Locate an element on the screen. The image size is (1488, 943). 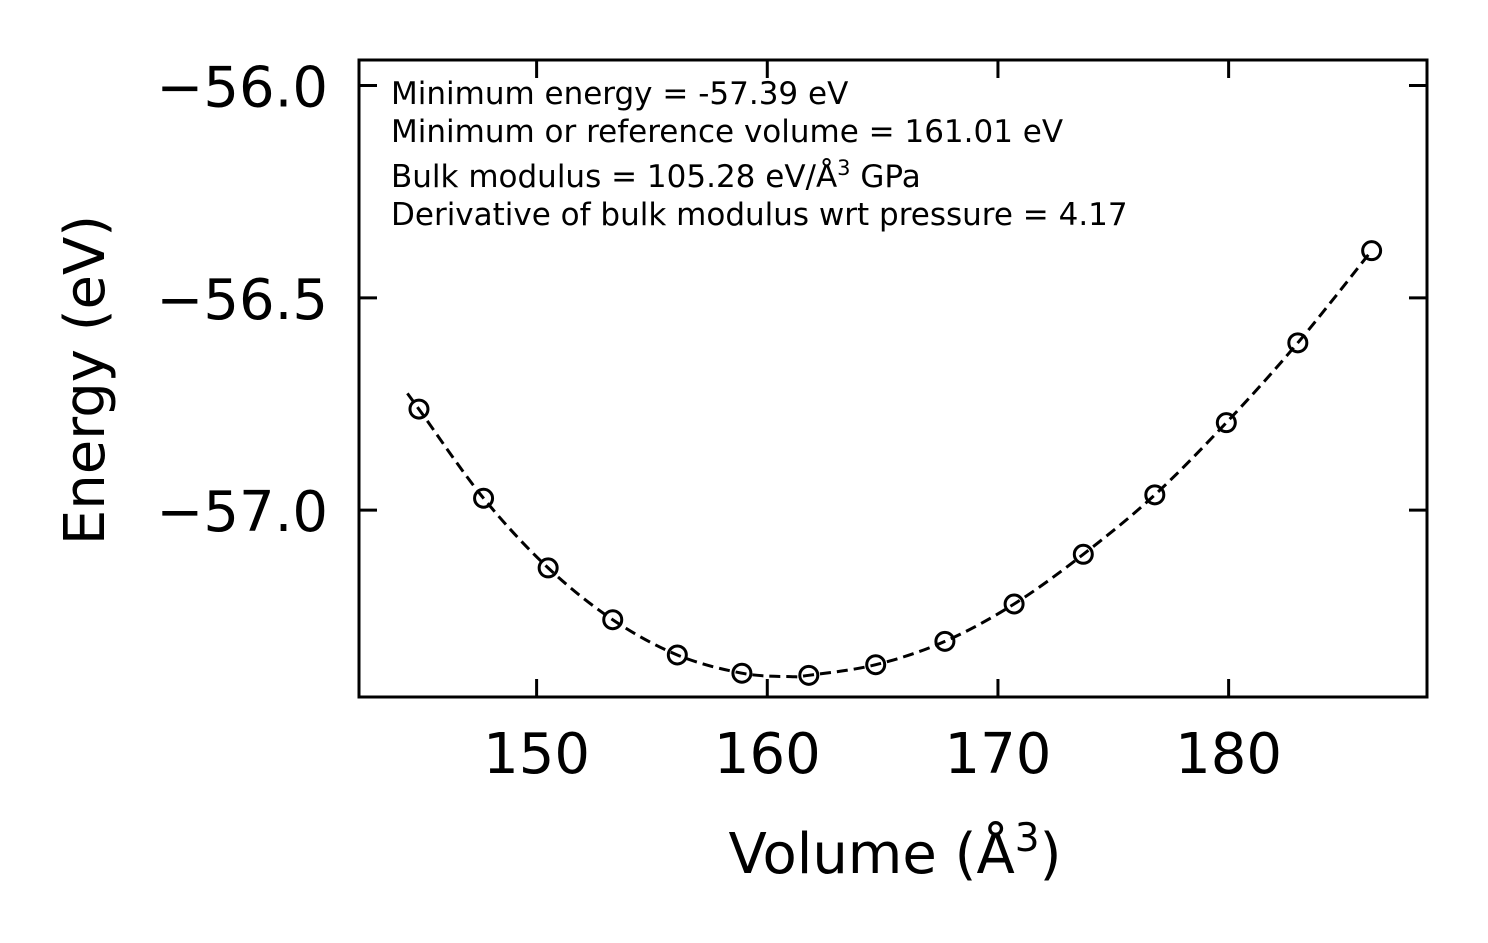
annotation-bulk-modulus: Bulk modulus = 105.28 eV/Å3 GPa is located at coordinates (656, 175).